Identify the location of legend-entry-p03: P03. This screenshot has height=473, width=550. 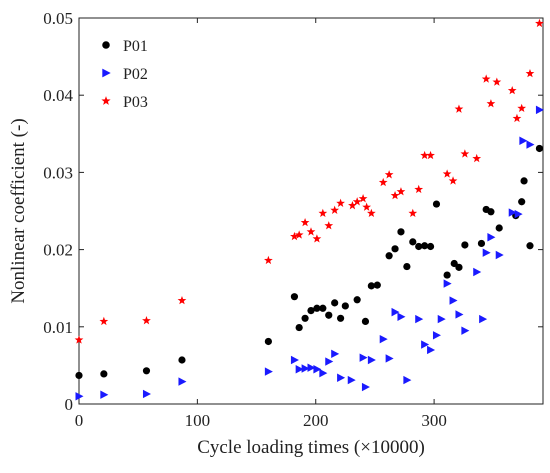
(124, 102).